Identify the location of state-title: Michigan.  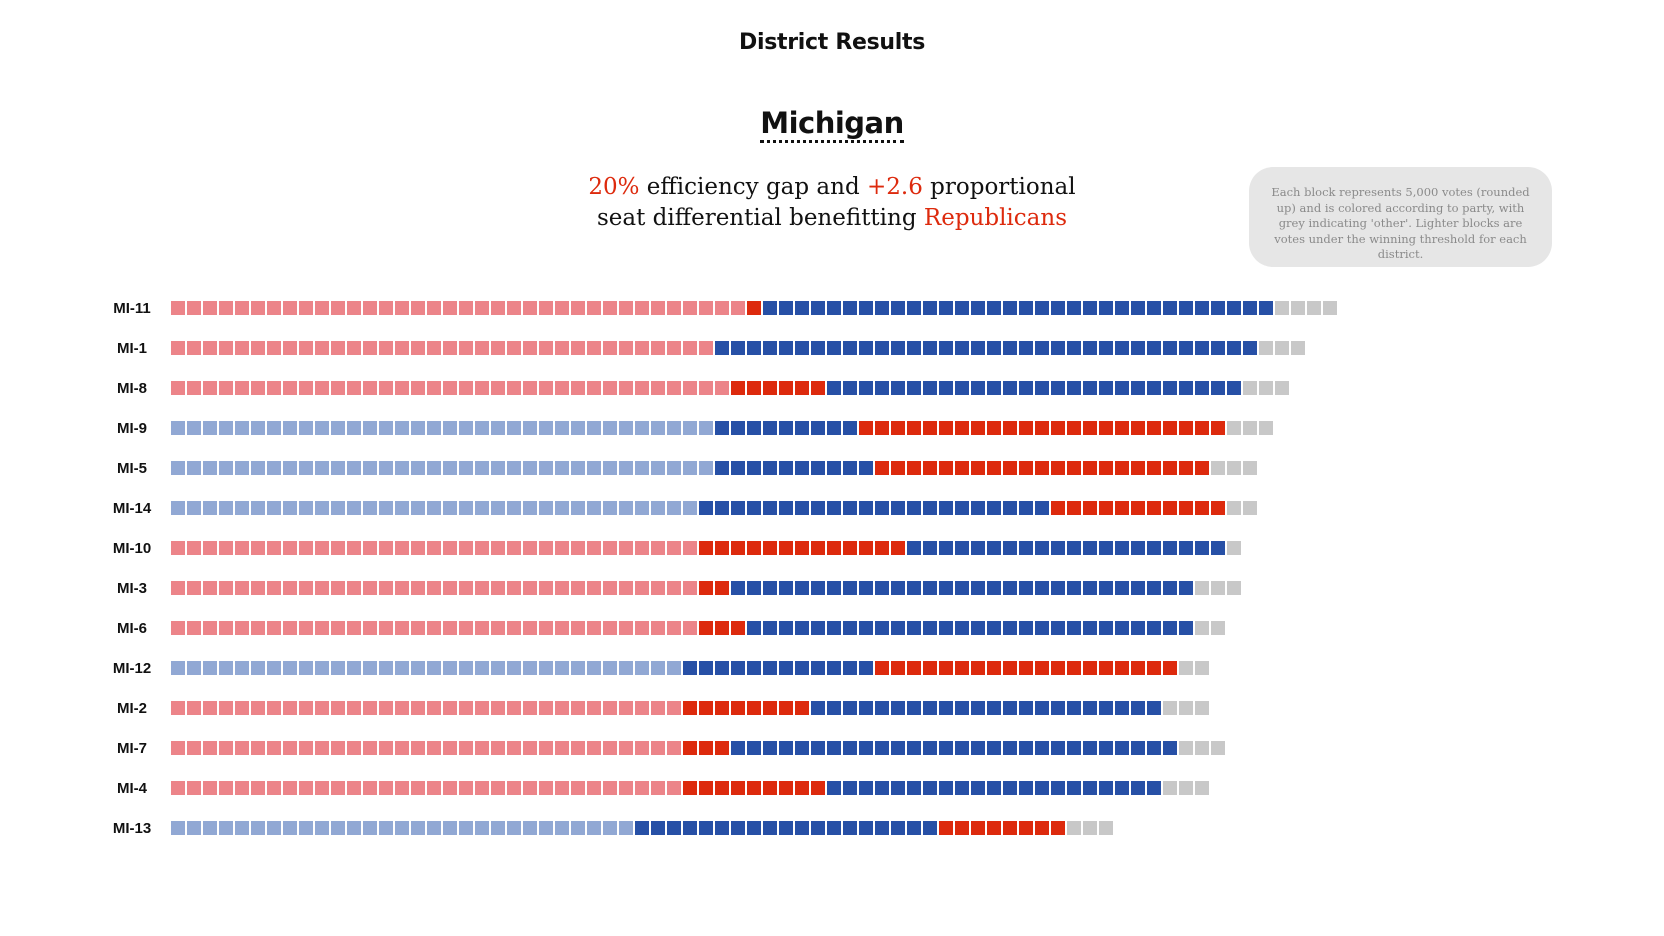
(832, 124).